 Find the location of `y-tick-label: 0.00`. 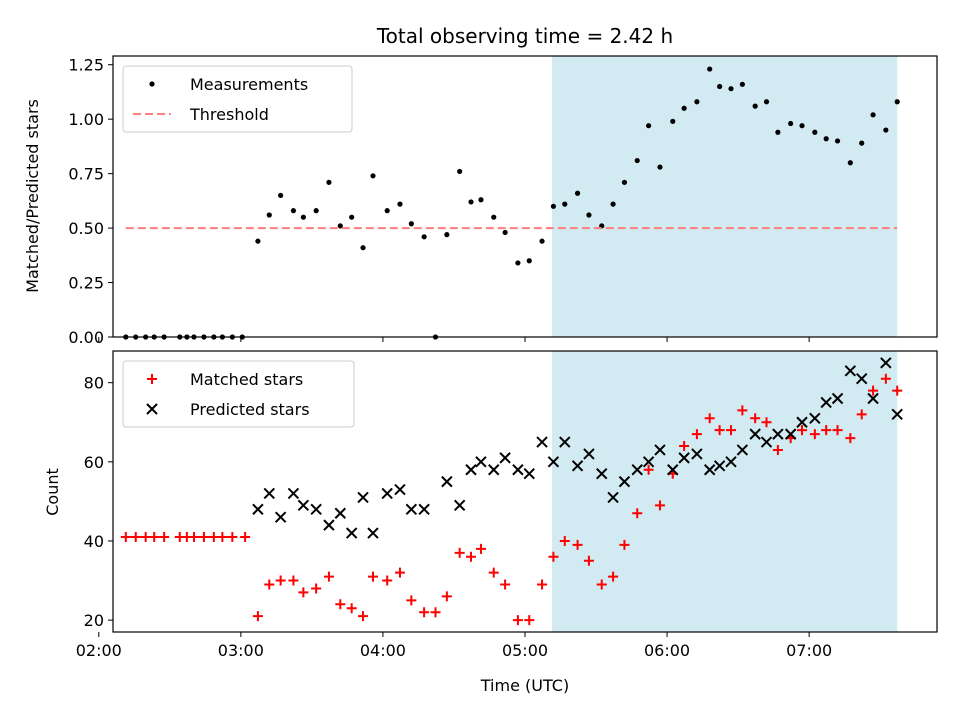

y-tick-label: 0.00 is located at coordinates (86, 337).